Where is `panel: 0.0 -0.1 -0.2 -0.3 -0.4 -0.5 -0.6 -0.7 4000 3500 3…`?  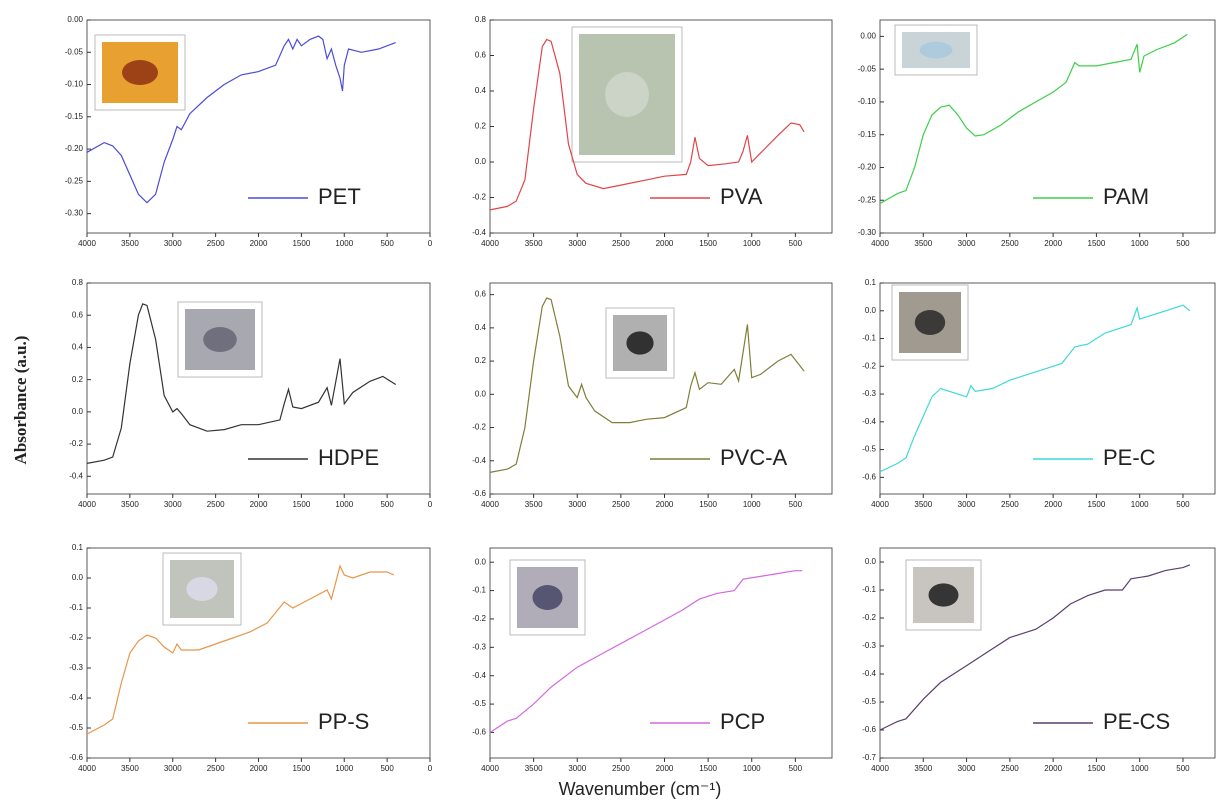
panel: 0.0 -0.1 -0.2 -0.3 -0.4 -0.5 -0.6 -0.7 4000 3500 3… is located at coordinates (1039, 660).